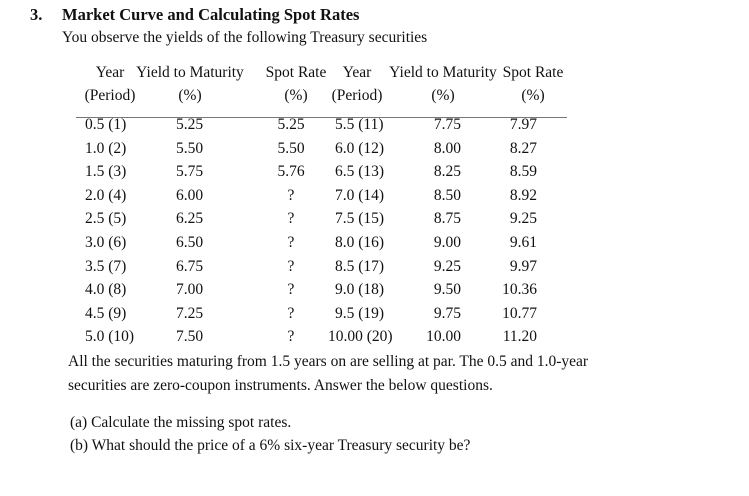  I want to click on cell-spot-rate: 5.76, so click(291, 172).